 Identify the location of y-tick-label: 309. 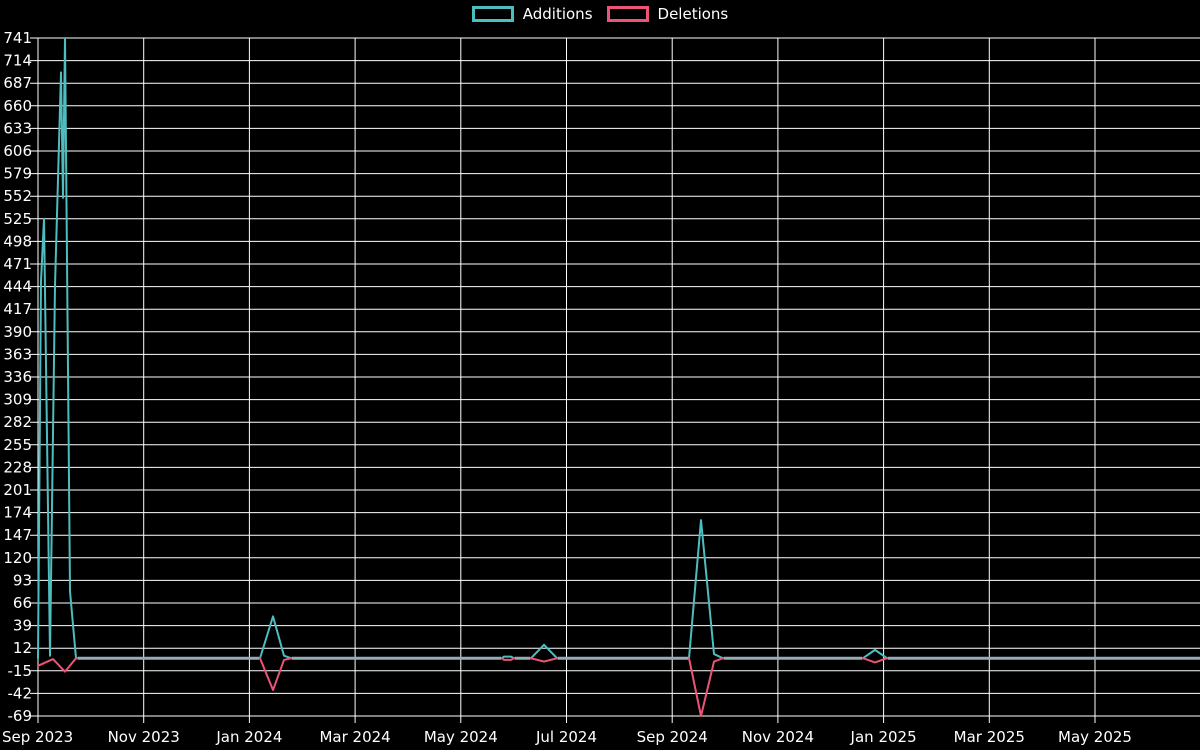
(17, 400).